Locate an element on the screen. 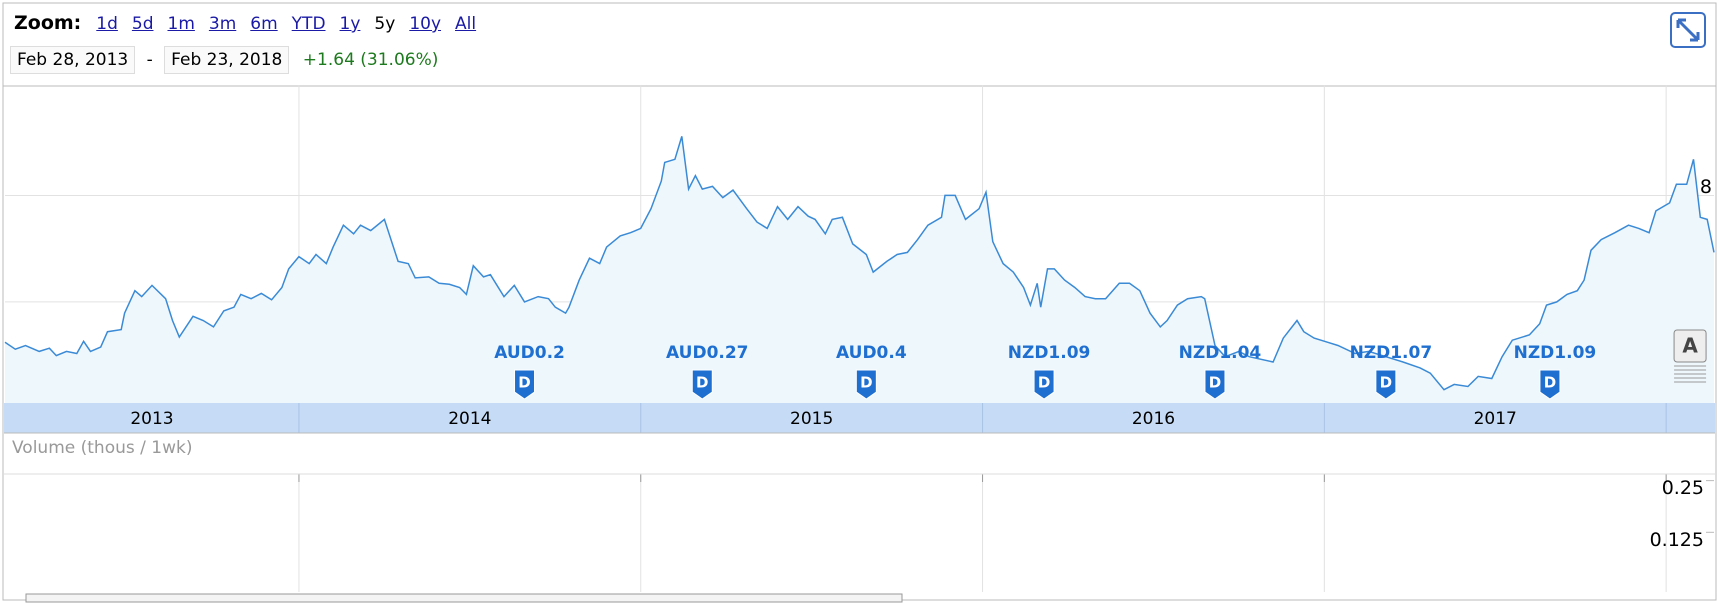 This screenshot has height=604, width=1720. zoom-option: 5d is located at coordinates (142, 24).